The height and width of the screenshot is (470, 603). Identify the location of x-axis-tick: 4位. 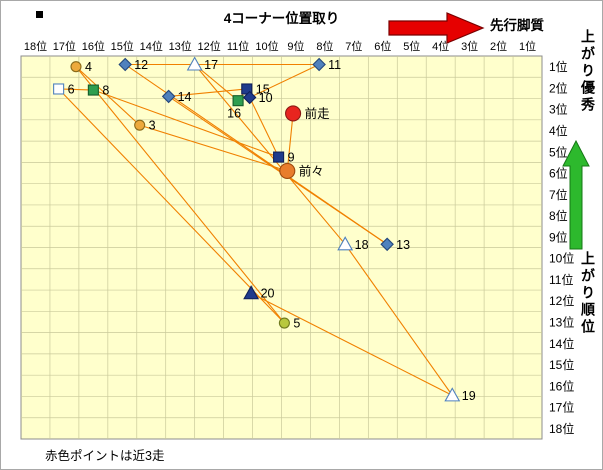
(440, 46).